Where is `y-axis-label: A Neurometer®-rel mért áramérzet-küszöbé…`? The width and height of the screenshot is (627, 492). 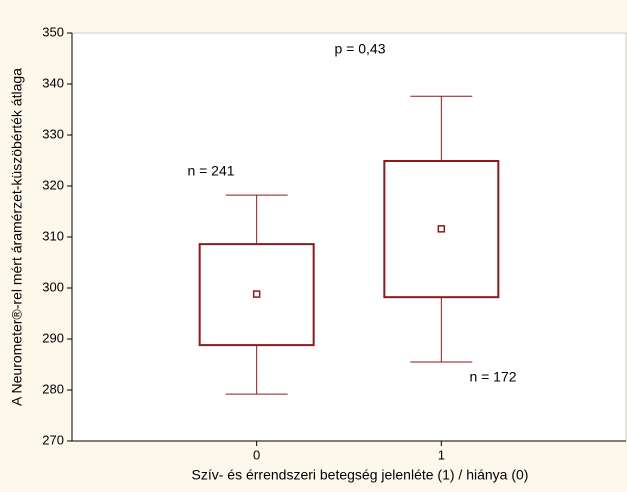
y-axis-label: A Neurometer®-rel mért áramérzet-küszöbé… is located at coordinates (17, 237).